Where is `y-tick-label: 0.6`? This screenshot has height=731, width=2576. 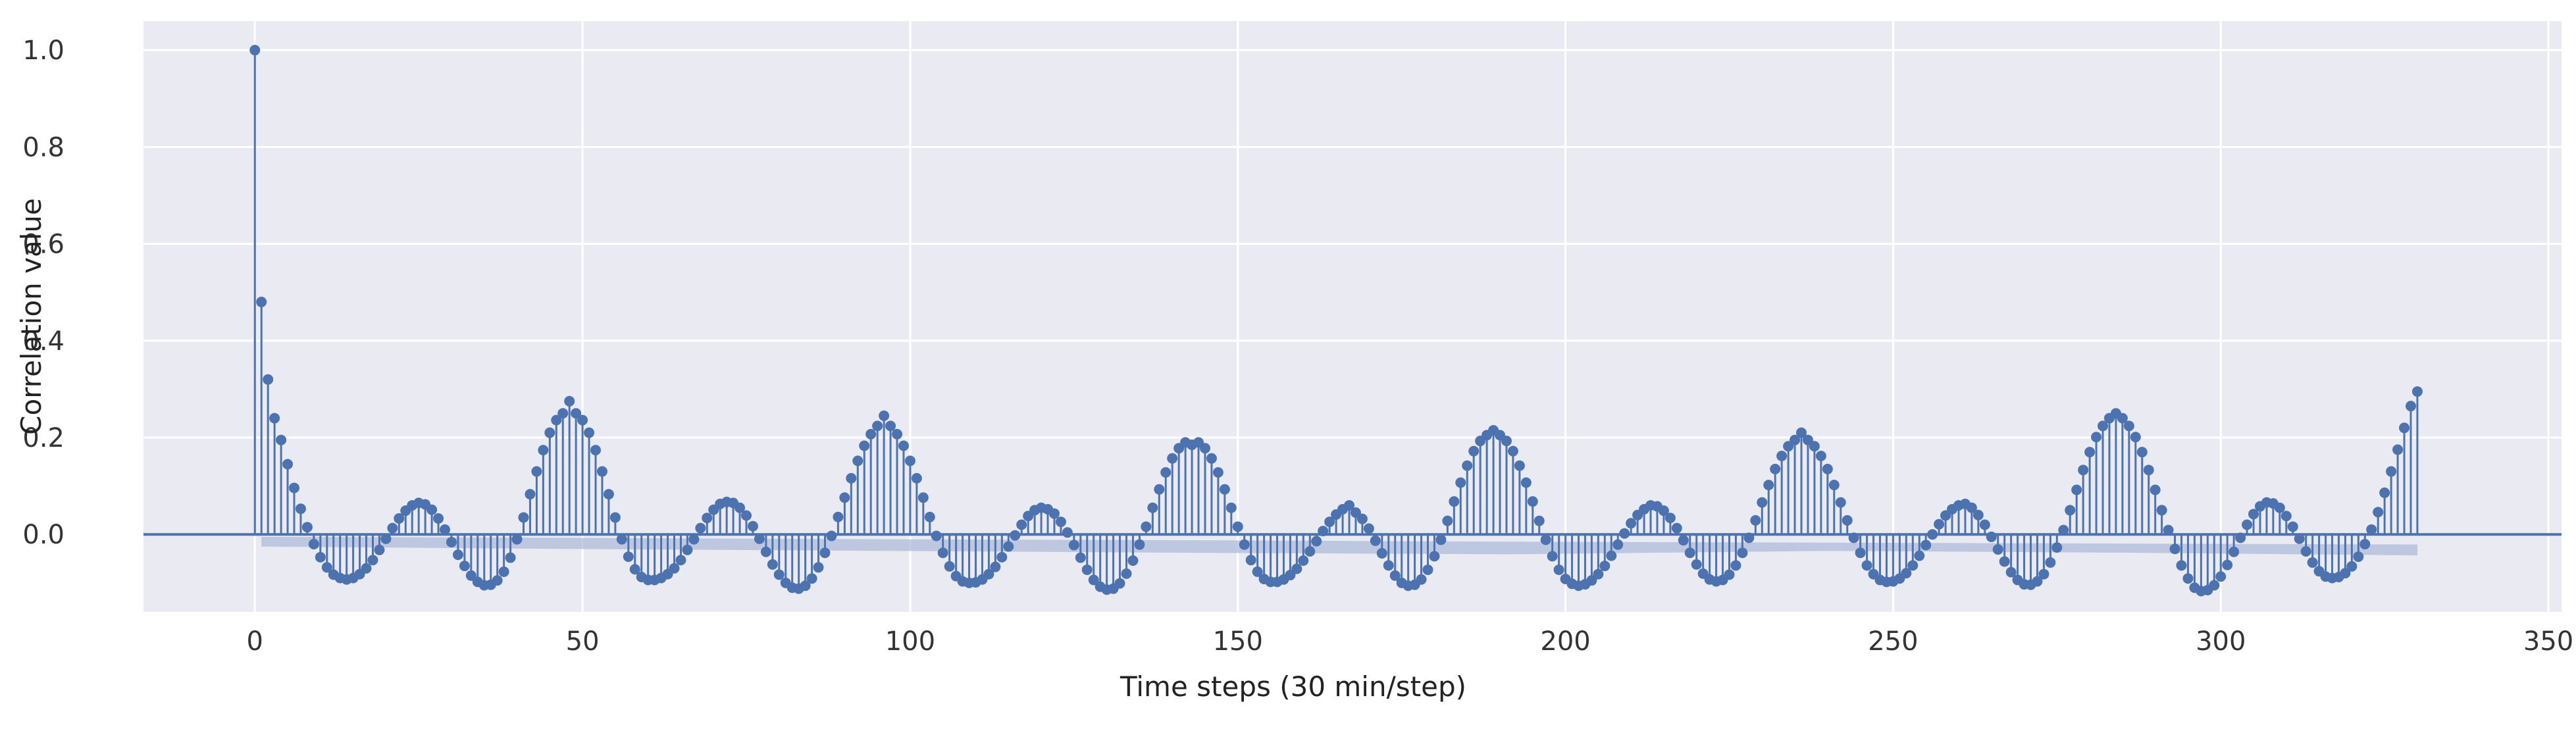 y-tick-label: 0.6 is located at coordinates (43, 245).